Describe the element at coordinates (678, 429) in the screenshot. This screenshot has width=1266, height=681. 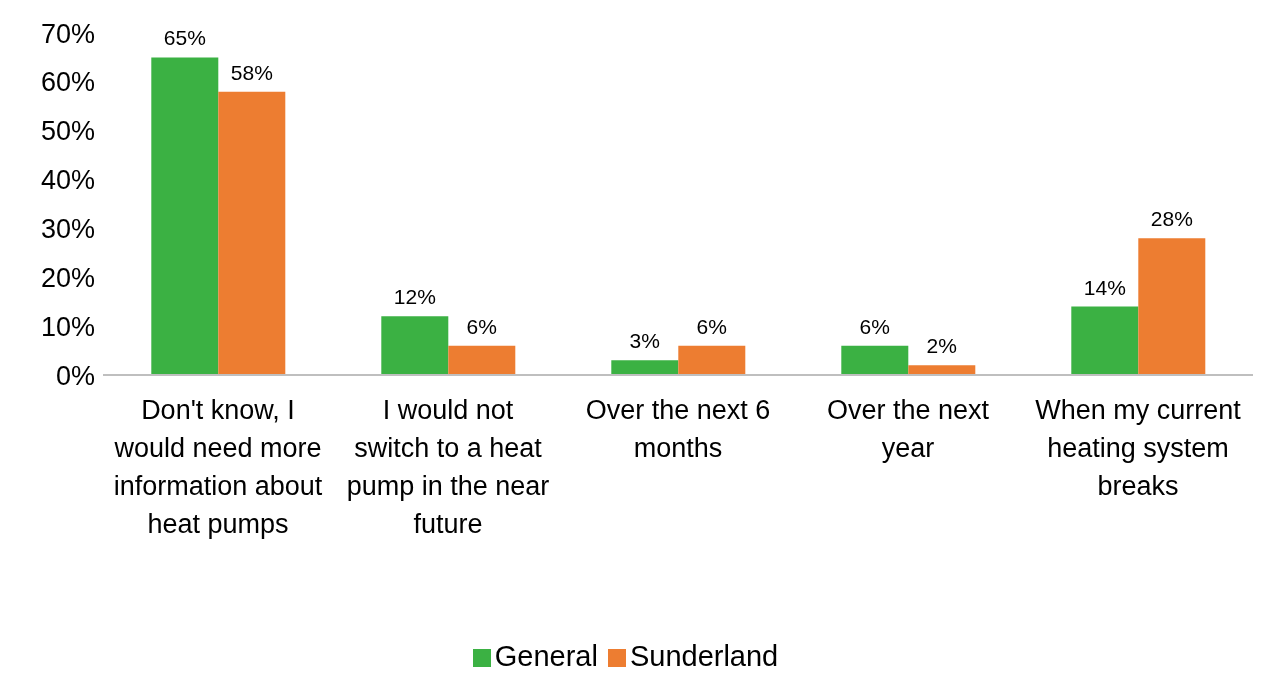
I see `x-tick-label: Over the next 6 months` at that location.